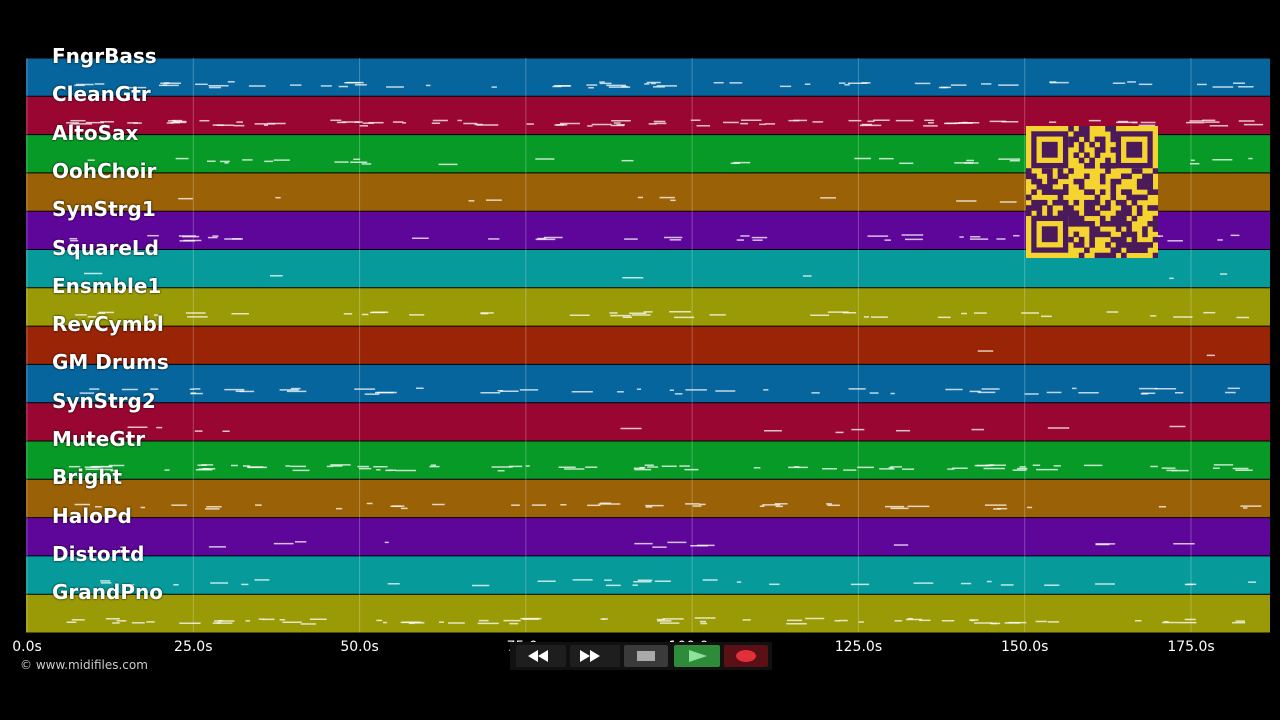  Describe the element at coordinates (92, 515) in the screenshot. I see `track-label: HaloPd` at that location.